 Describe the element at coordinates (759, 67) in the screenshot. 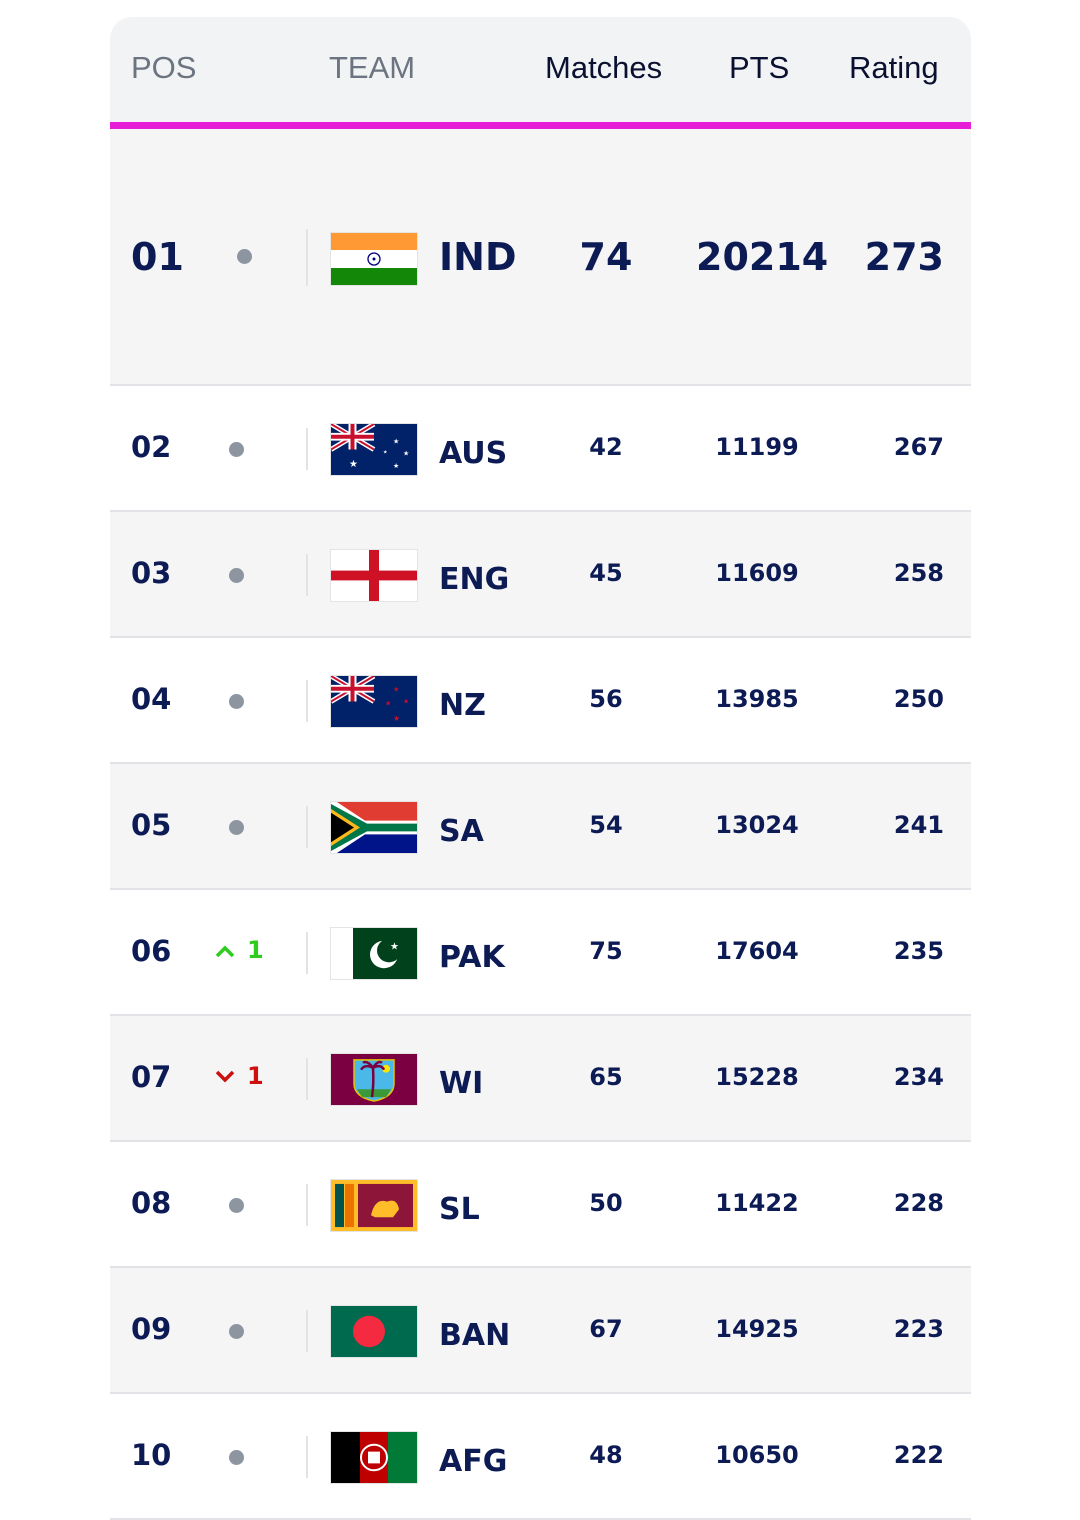

I see `header-pts: PTS` at that location.